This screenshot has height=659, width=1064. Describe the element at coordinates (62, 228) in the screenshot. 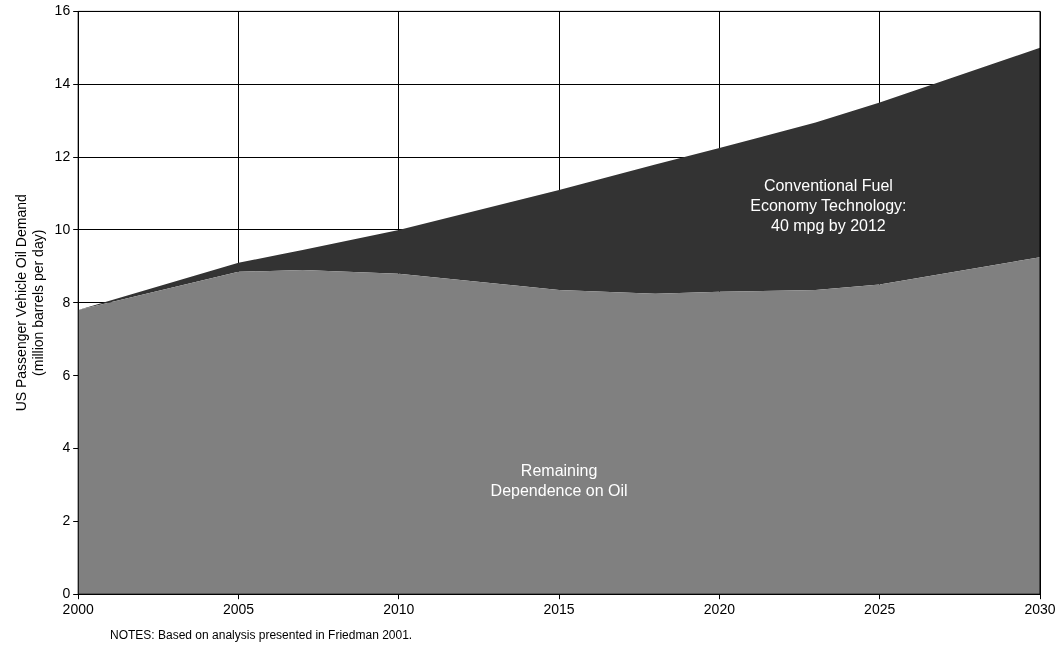

I see `y-tick-label: 10` at that location.